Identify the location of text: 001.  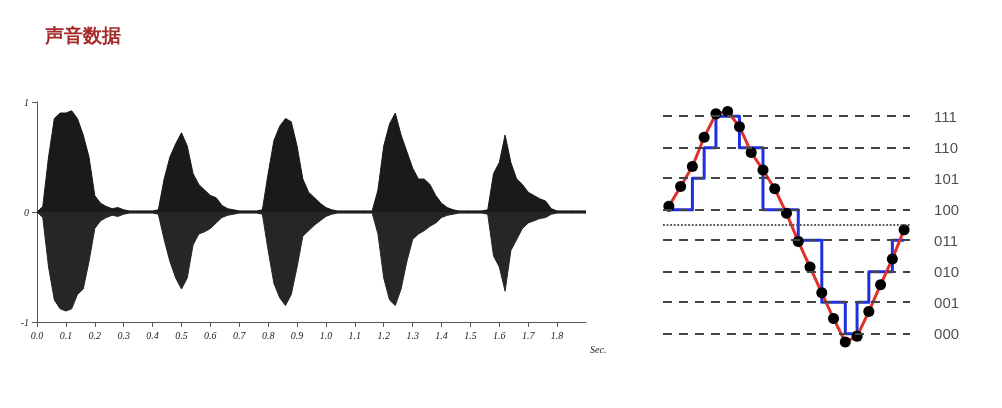
(947, 302).